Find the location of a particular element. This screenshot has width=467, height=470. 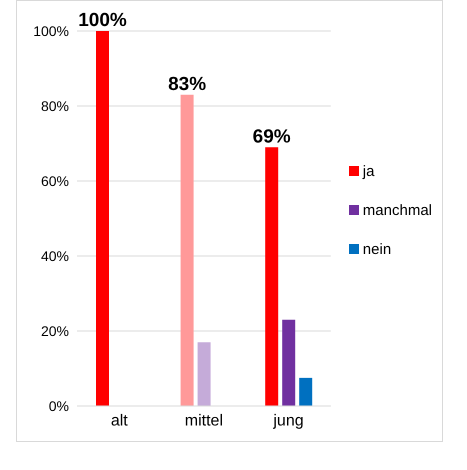

data-label: 100% is located at coordinates (102, 20).